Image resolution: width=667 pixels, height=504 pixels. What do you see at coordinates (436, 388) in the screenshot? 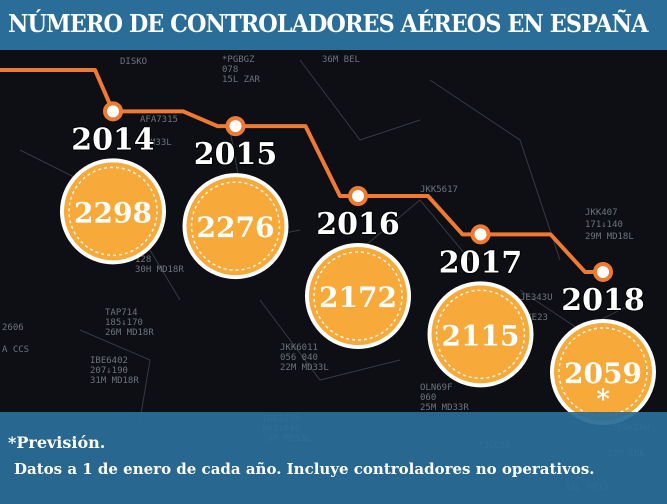
I see `radar-label: OLN69F` at bounding box center [436, 388].